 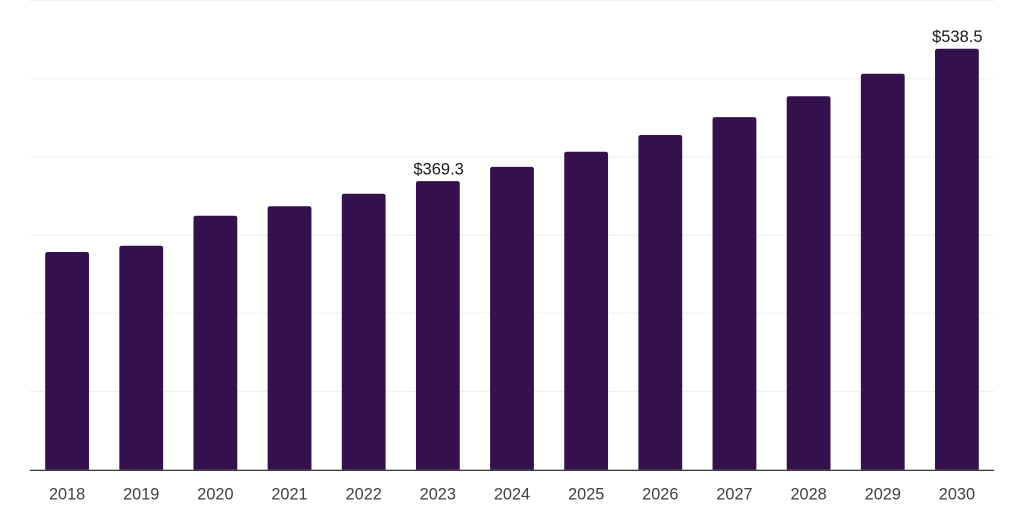 What do you see at coordinates (67, 494) in the screenshot?
I see `svg-text: 2018` at bounding box center [67, 494].